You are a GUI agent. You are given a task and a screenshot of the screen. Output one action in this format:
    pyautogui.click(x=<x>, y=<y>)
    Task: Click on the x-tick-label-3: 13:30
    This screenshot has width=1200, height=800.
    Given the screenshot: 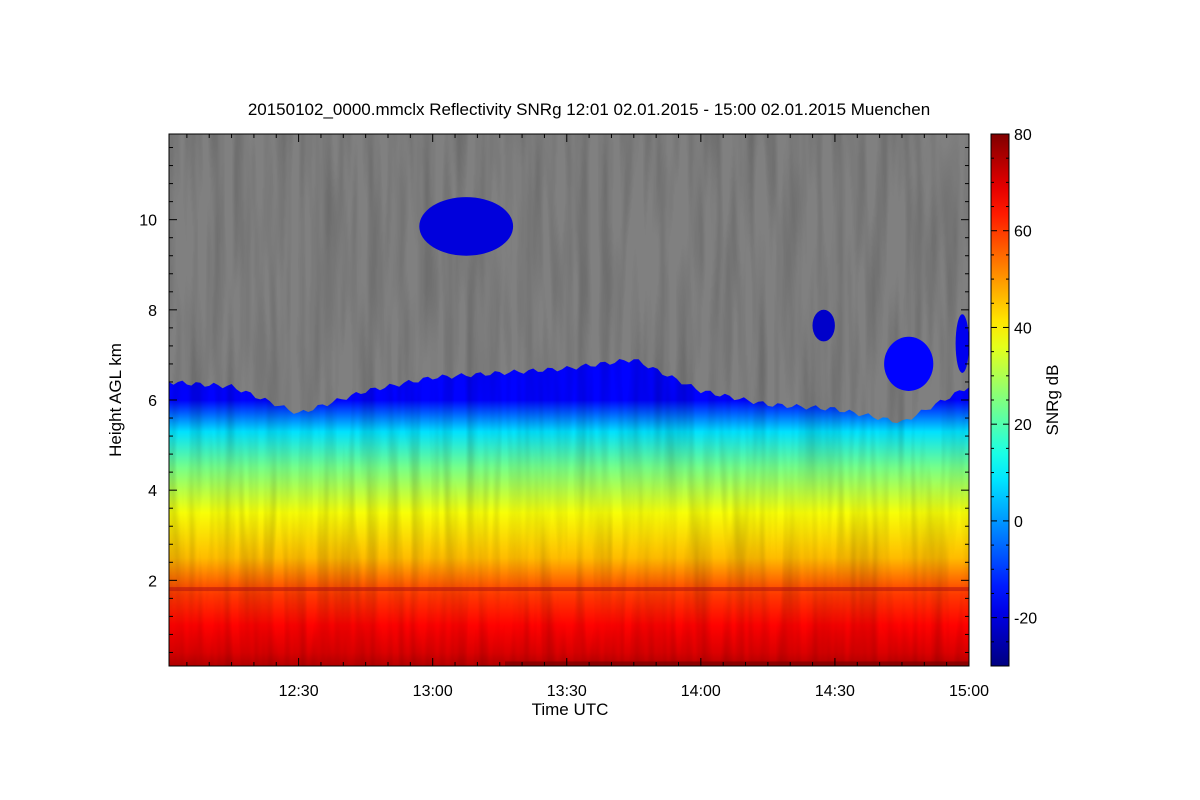 What is the action you would take?
    pyautogui.click(x=567, y=691)
    